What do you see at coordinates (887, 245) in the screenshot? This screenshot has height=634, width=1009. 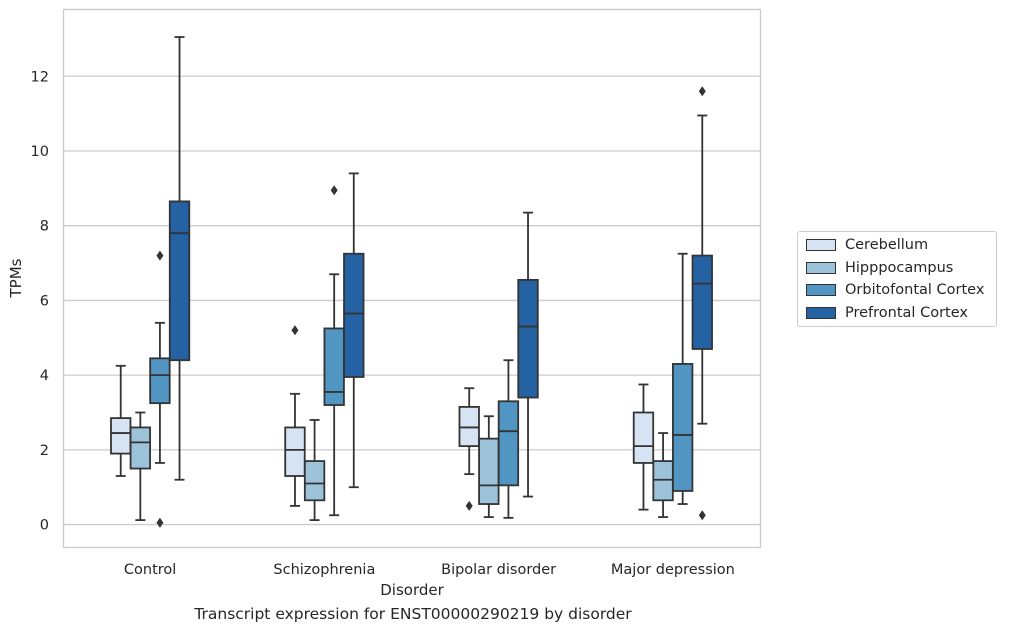 I see `legend-label: Cerebellum` at bounding box center [887, 245].